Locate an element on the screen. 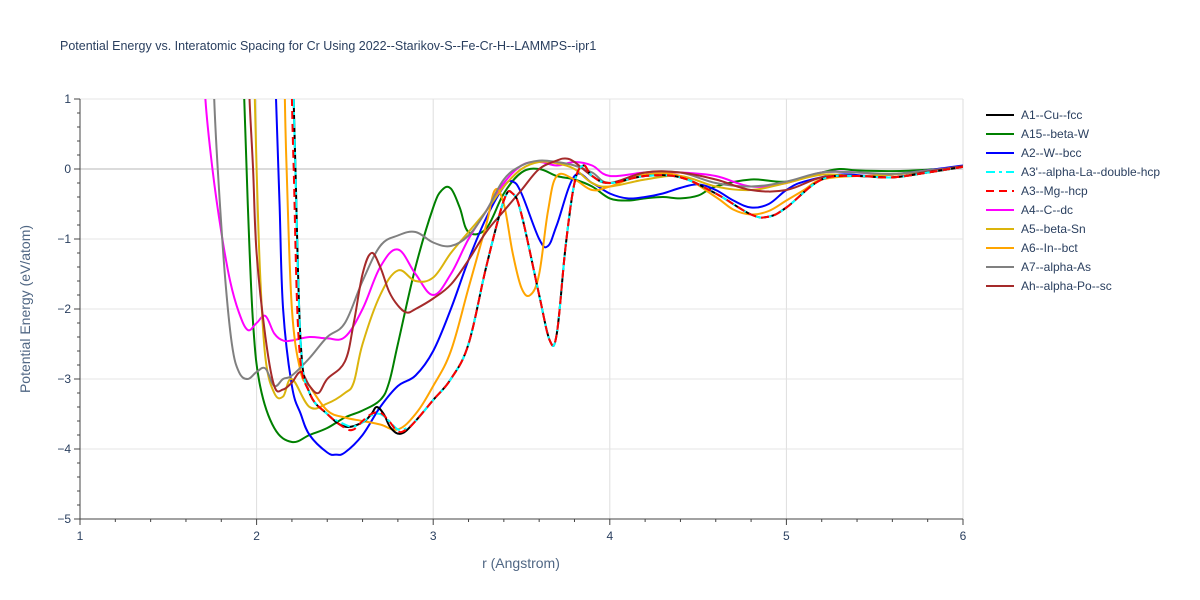 The image size is (1200, 600). x-tick-label: 4 is located at coordinates (609, 536).